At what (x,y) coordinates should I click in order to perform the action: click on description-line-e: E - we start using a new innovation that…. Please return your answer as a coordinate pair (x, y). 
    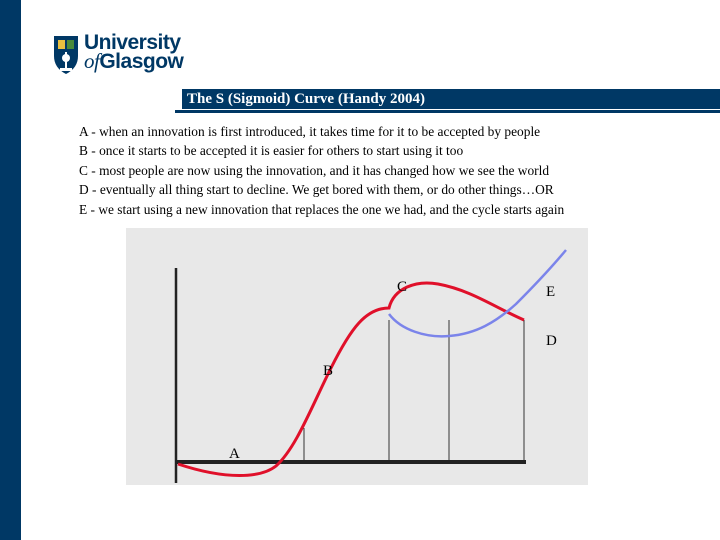
    Looking at the image, I should click on (322, 209).